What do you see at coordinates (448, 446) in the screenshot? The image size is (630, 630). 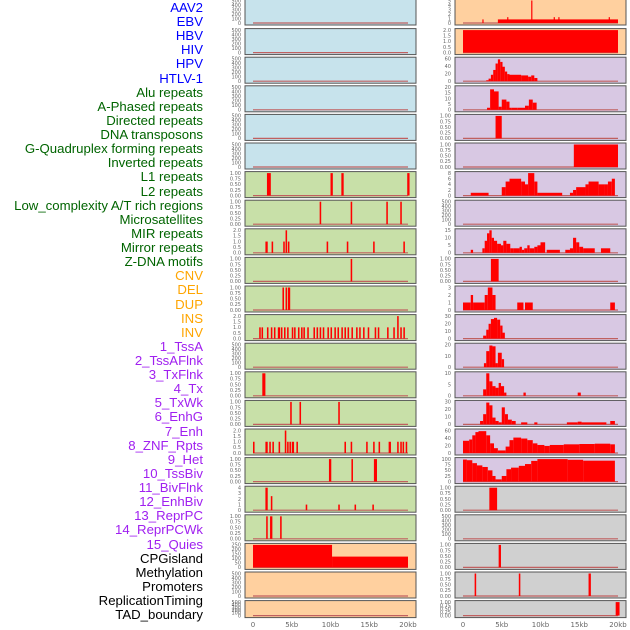 I see `y-tick-label: 20` at bounding box center [448, 446].